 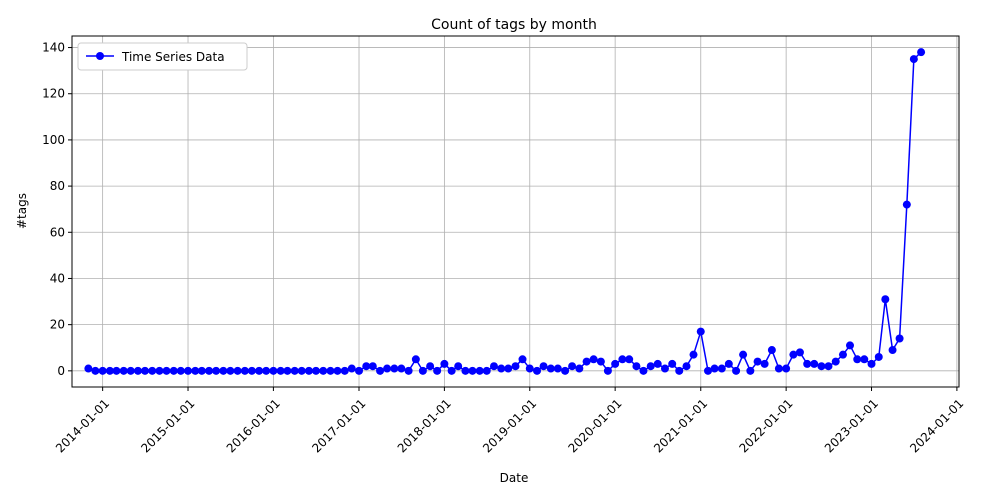 I want to click on y-axis-label: #tags, so click(x=22, y=211).